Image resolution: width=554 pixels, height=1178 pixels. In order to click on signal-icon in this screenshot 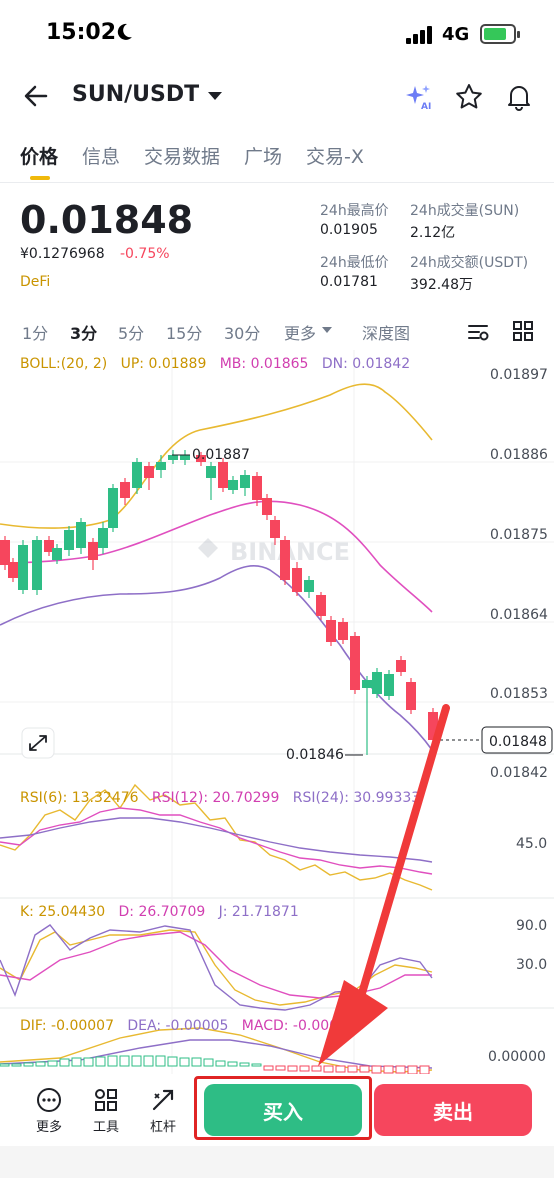, I will do `click(421, 35)`.